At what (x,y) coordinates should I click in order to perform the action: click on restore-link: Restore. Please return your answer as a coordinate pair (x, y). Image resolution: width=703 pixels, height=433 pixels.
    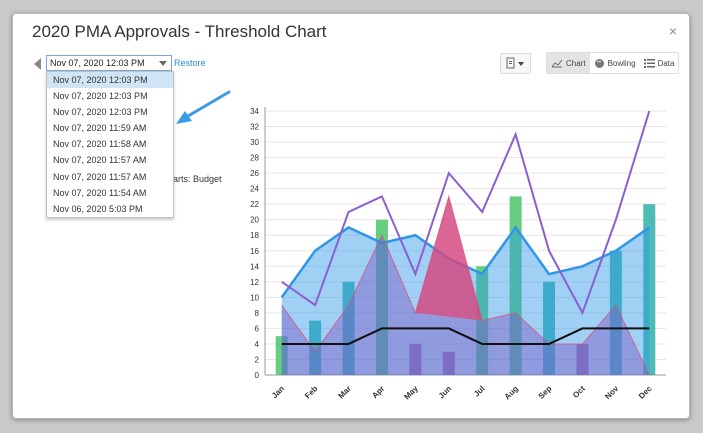
    Looking at the image, I should click on (190, 63).